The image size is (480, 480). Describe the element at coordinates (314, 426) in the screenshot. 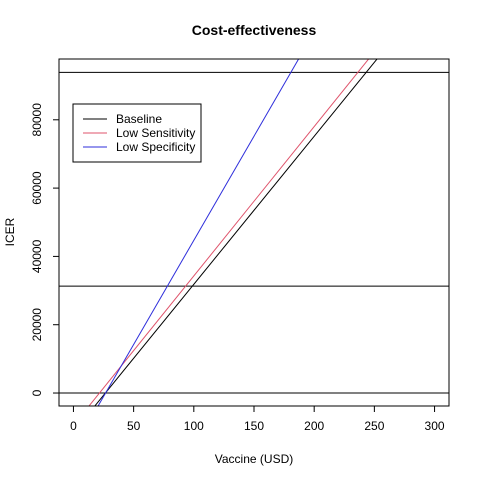

I see `x-tick-label: 200` at that location.